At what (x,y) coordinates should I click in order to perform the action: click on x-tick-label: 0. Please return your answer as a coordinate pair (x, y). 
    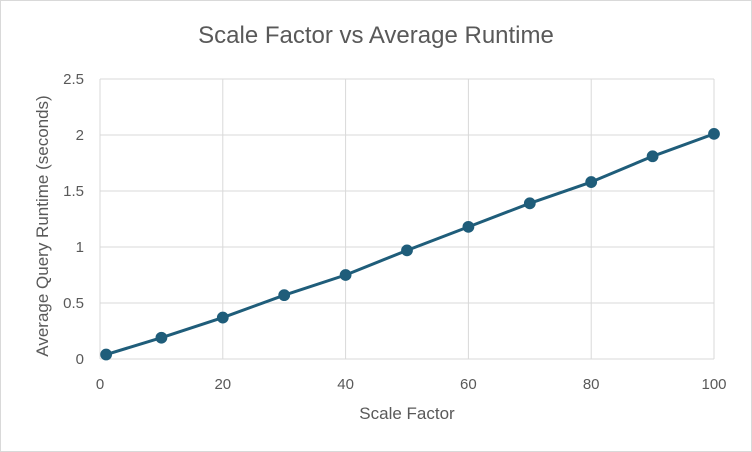
    Looking at the image, I should click on (100, 384).